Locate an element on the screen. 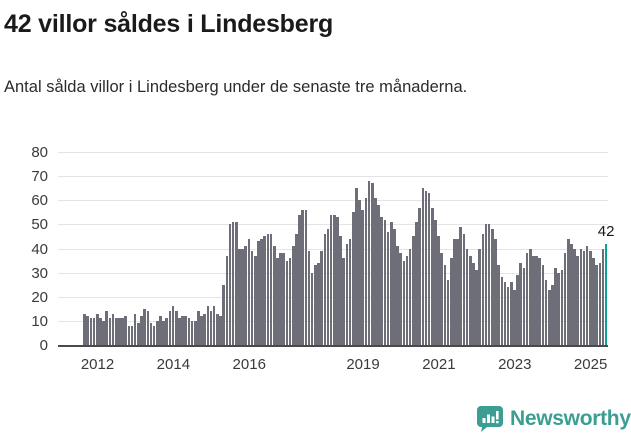 The image size is (631, 439). y-axis-tick-label: 60 is located at coordinates (39, 201).